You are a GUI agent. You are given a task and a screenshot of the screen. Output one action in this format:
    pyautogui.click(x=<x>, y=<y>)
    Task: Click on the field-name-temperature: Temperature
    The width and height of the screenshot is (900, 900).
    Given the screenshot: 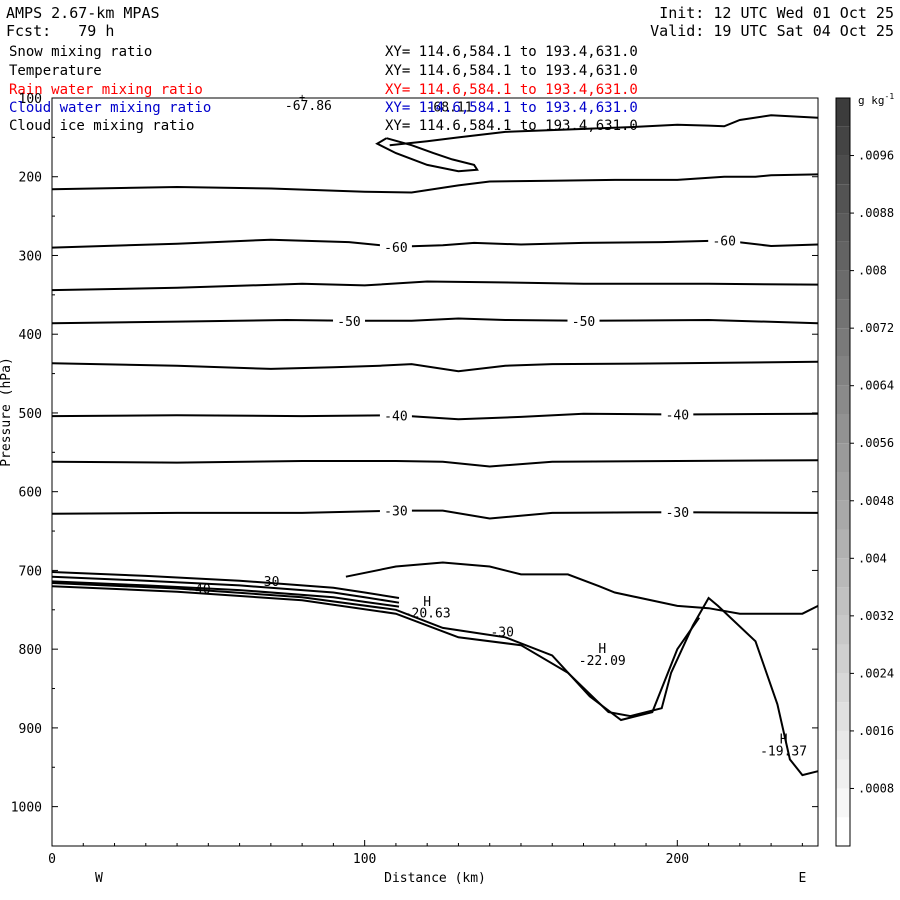 What is the action you would take?
    pyautogui.click(x=55, y=71)
    